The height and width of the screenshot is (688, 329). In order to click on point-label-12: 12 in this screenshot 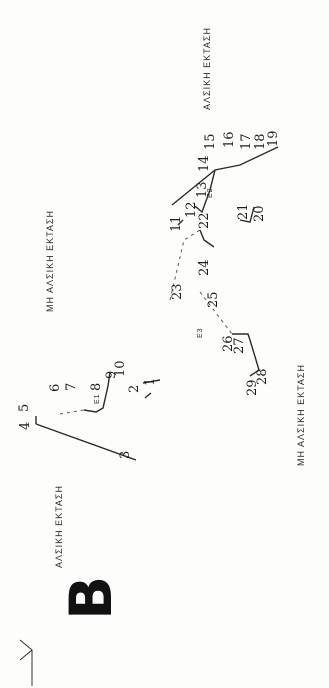, I will do `click(191, 209)`.